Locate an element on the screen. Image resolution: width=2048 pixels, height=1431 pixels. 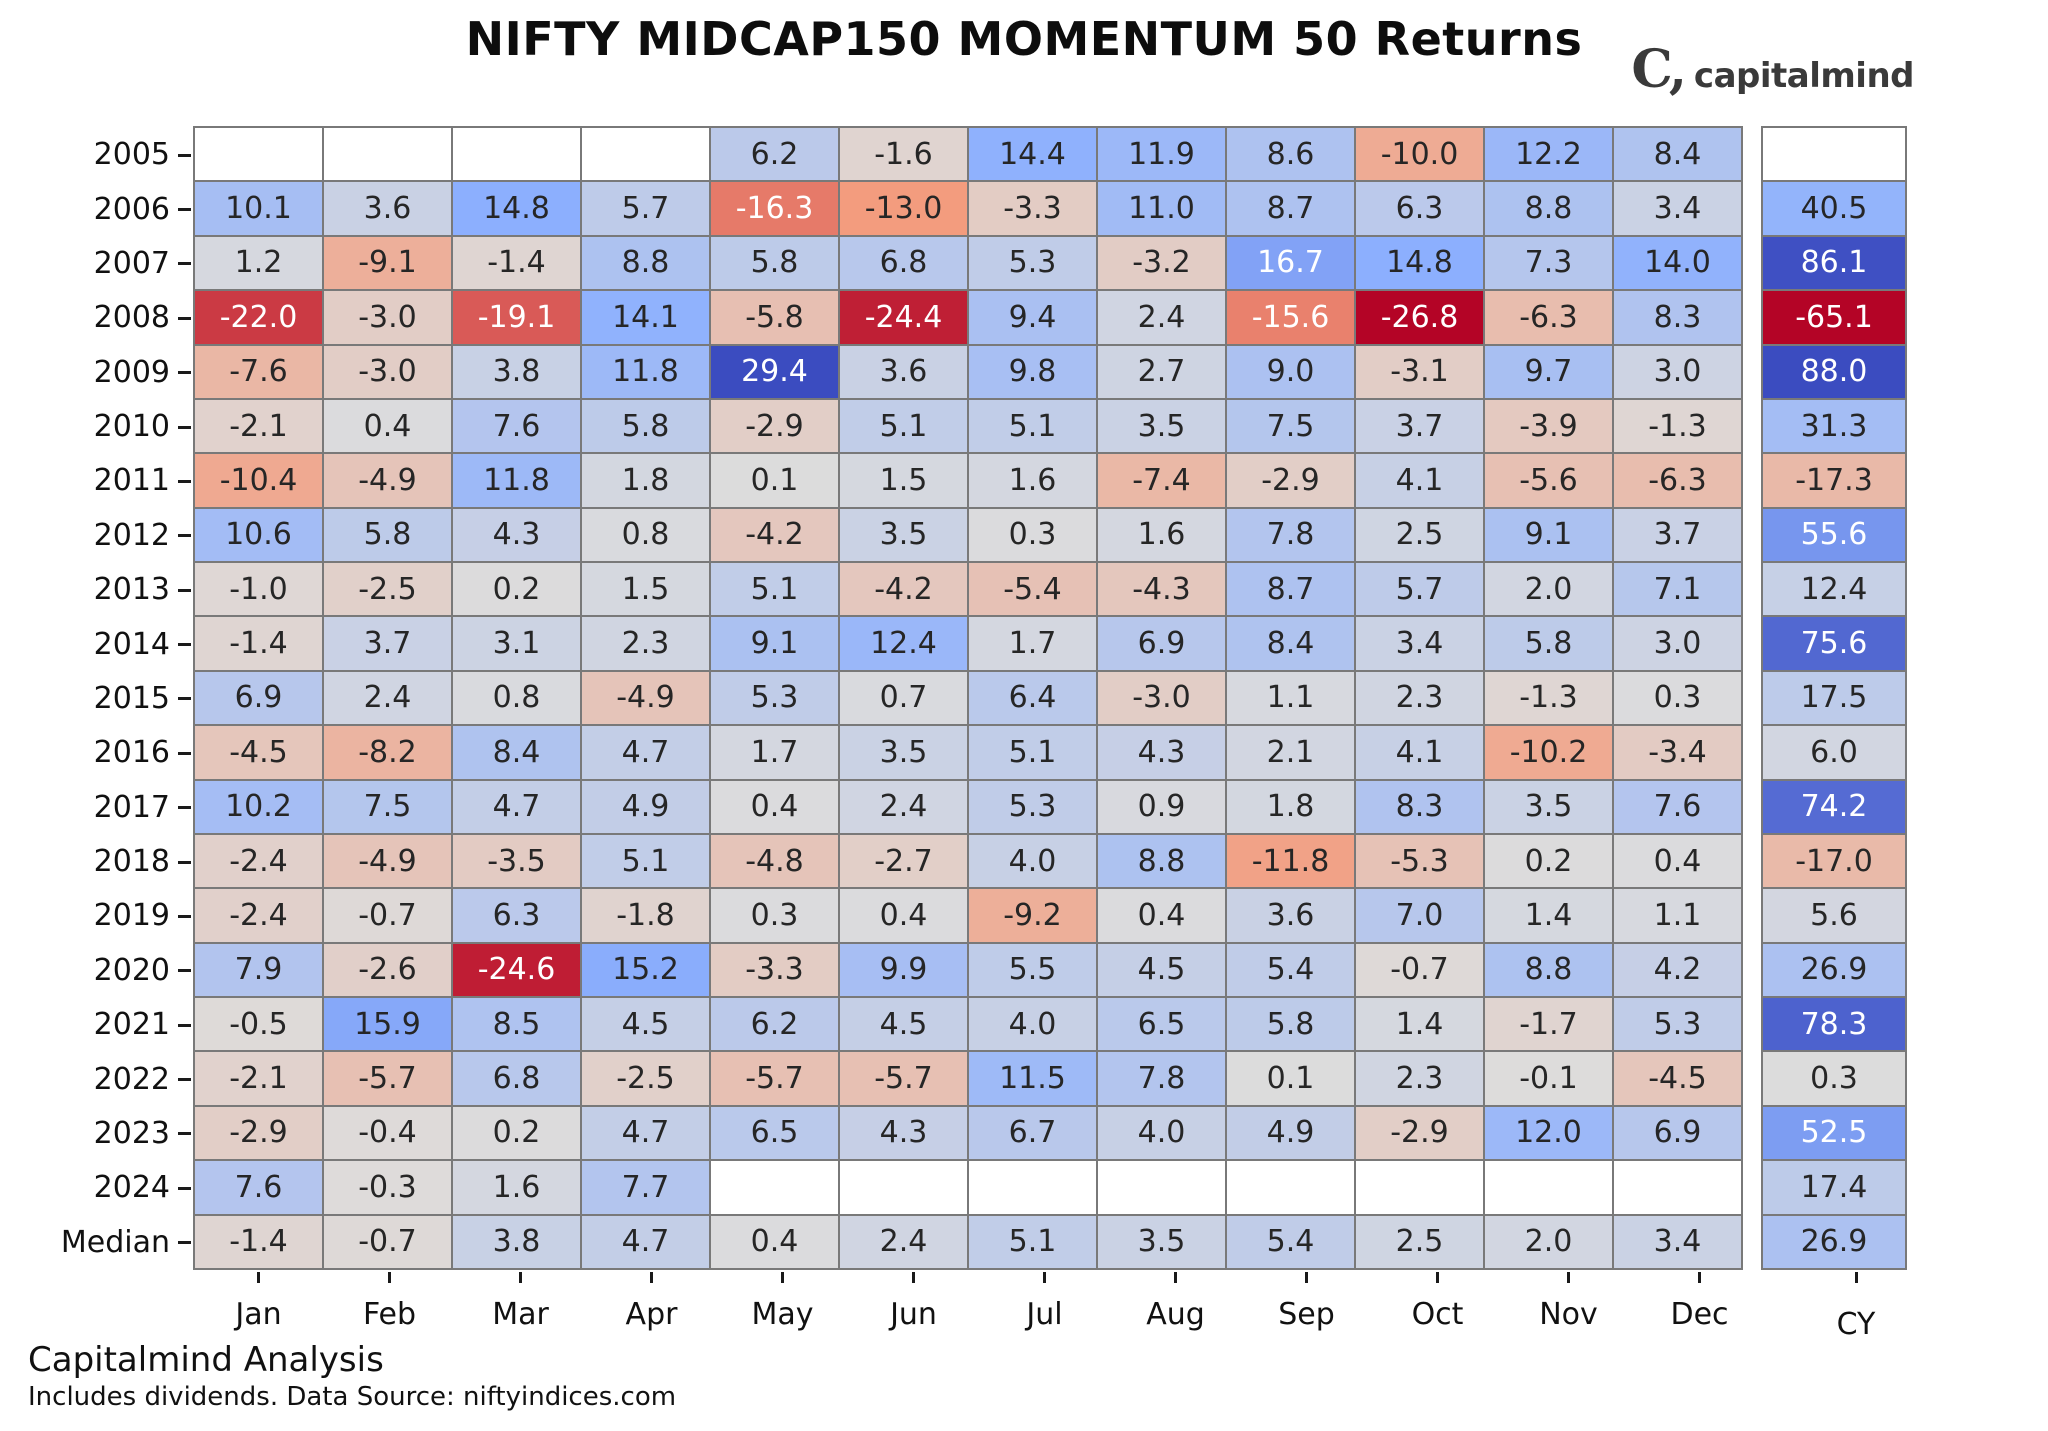
heatmap-cell: 7.7 is located at coordinates (645, 1187).